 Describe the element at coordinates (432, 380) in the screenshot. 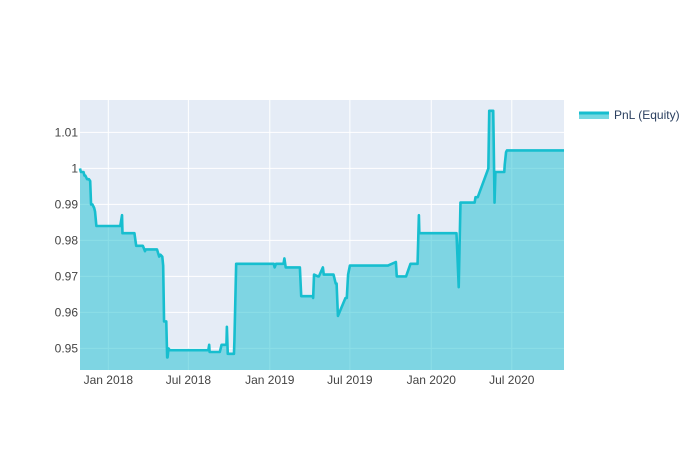

I see `x-tick-label: Jan 2020` at that location.